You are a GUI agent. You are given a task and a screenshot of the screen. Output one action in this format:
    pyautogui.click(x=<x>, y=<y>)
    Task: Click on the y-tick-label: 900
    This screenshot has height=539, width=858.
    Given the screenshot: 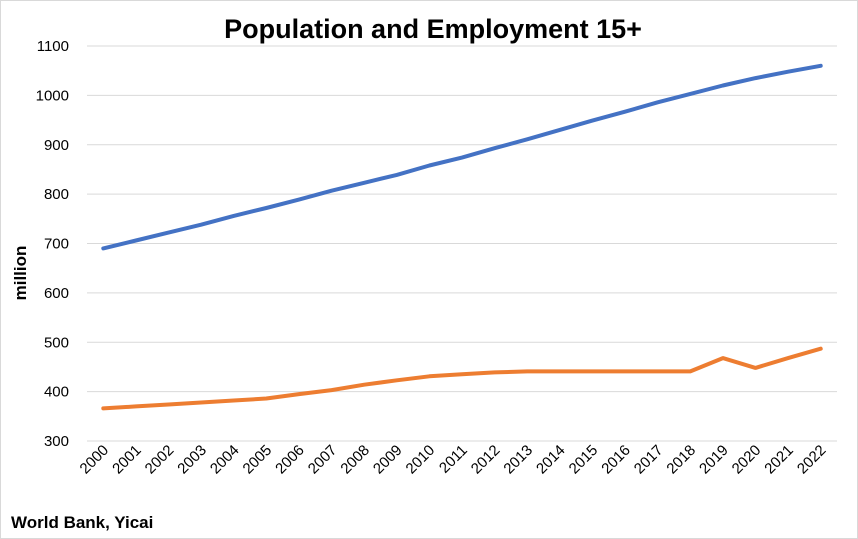 What is the action you would take?
    pyautogui.click(x=56, y=145)
    